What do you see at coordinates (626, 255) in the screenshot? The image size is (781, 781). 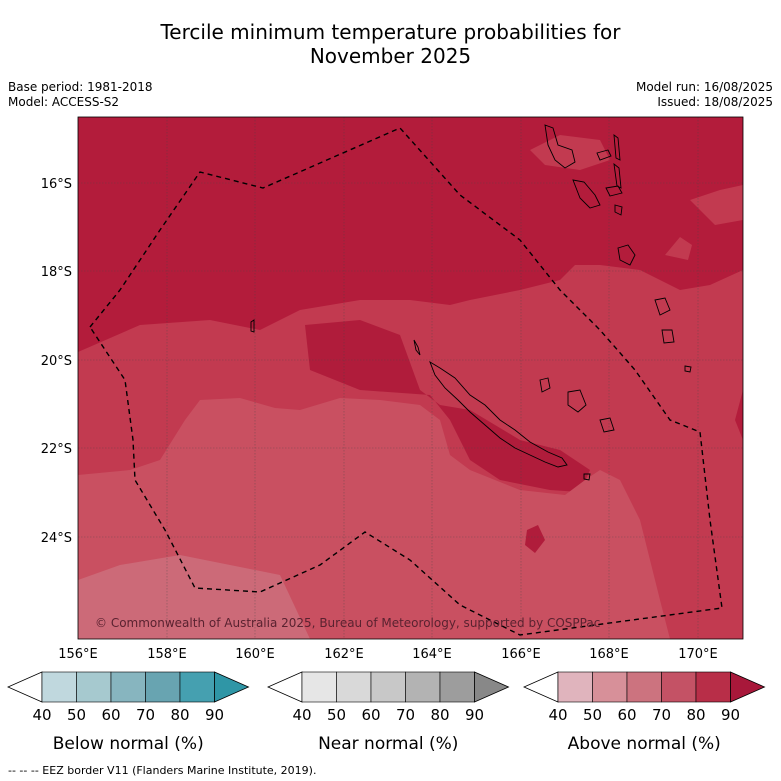 I see `vanuatu-efate` at bounding box center [626, 255].